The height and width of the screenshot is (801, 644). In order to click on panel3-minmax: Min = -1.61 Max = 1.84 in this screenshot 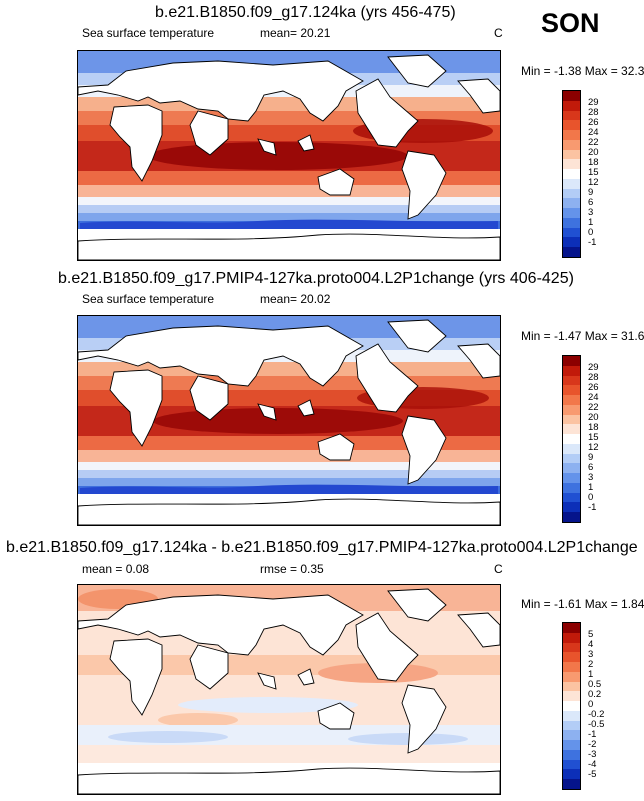, I will do `click(582, 604)`.